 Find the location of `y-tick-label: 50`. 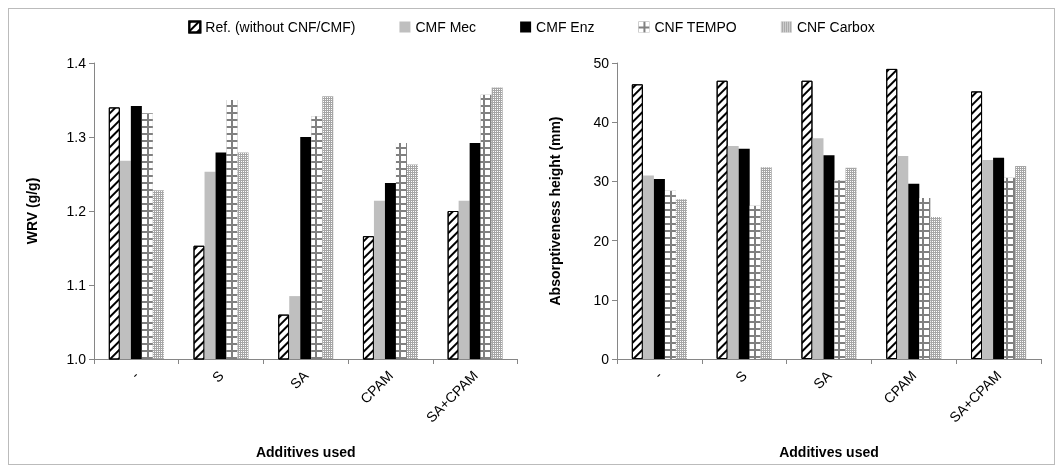

y-tick-label: 50 is located at coordinates (600, 63).